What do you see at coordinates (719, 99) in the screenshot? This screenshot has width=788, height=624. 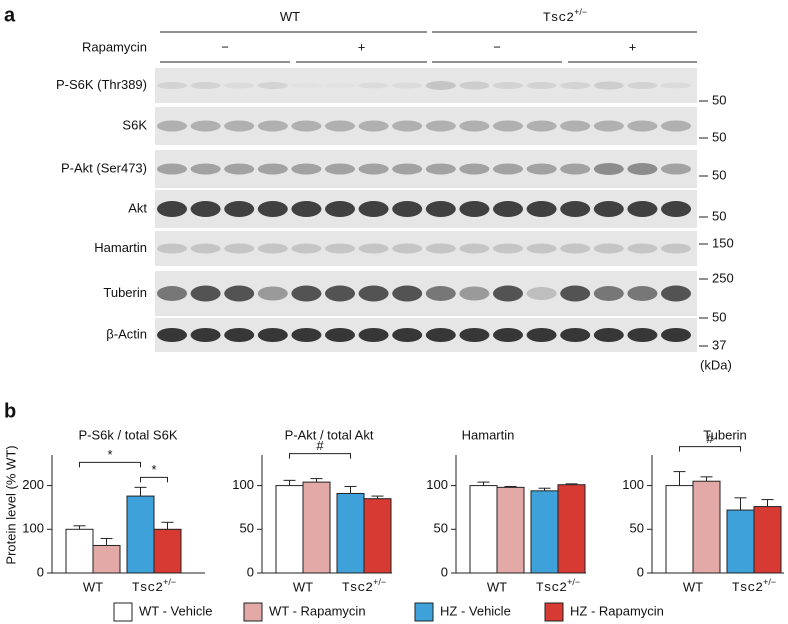 I see `marker-label: 50` at bounding box center [719, 99].